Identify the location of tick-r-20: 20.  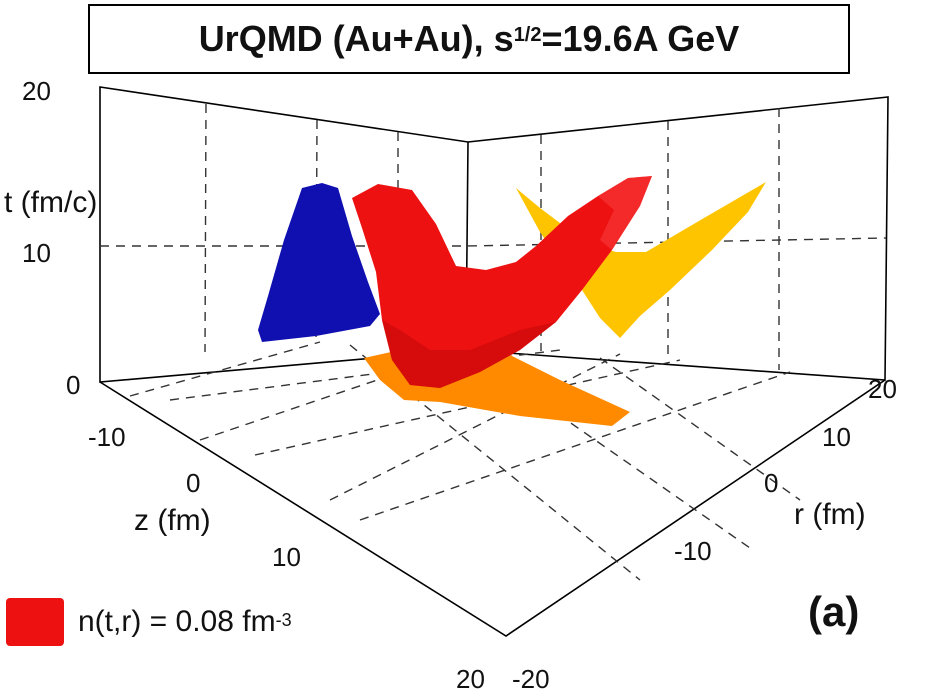
(882, 389).